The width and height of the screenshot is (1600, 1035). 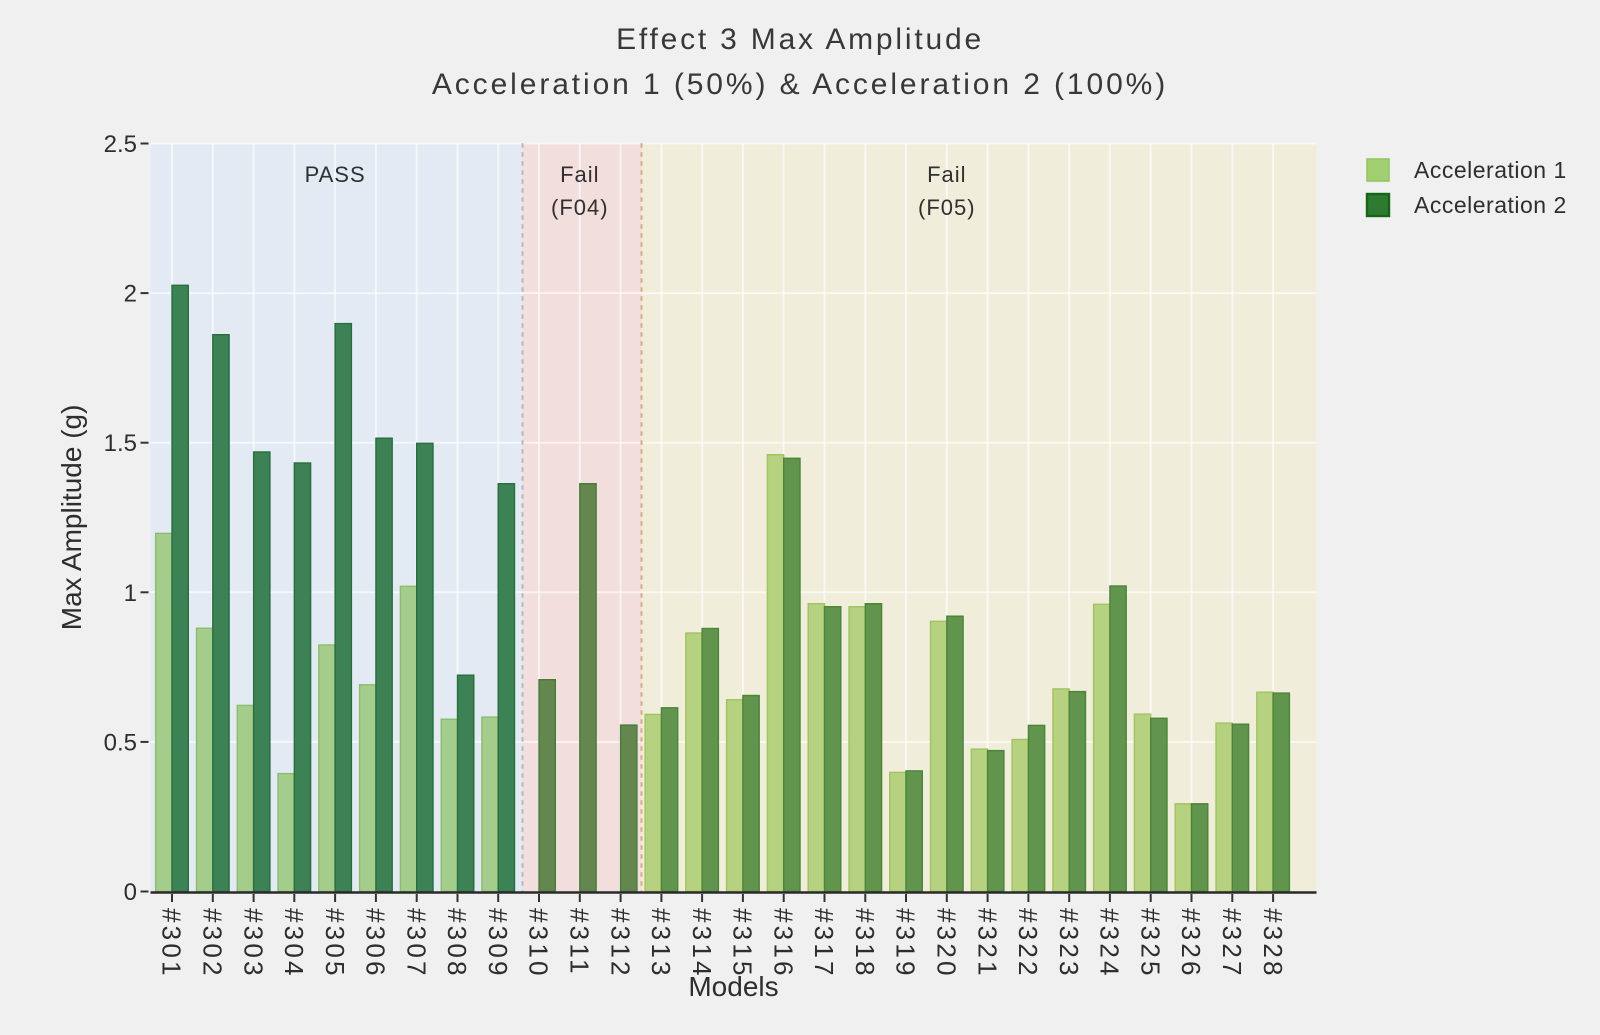 I want to click on svg-text: #302, so click(x=213, y=943).